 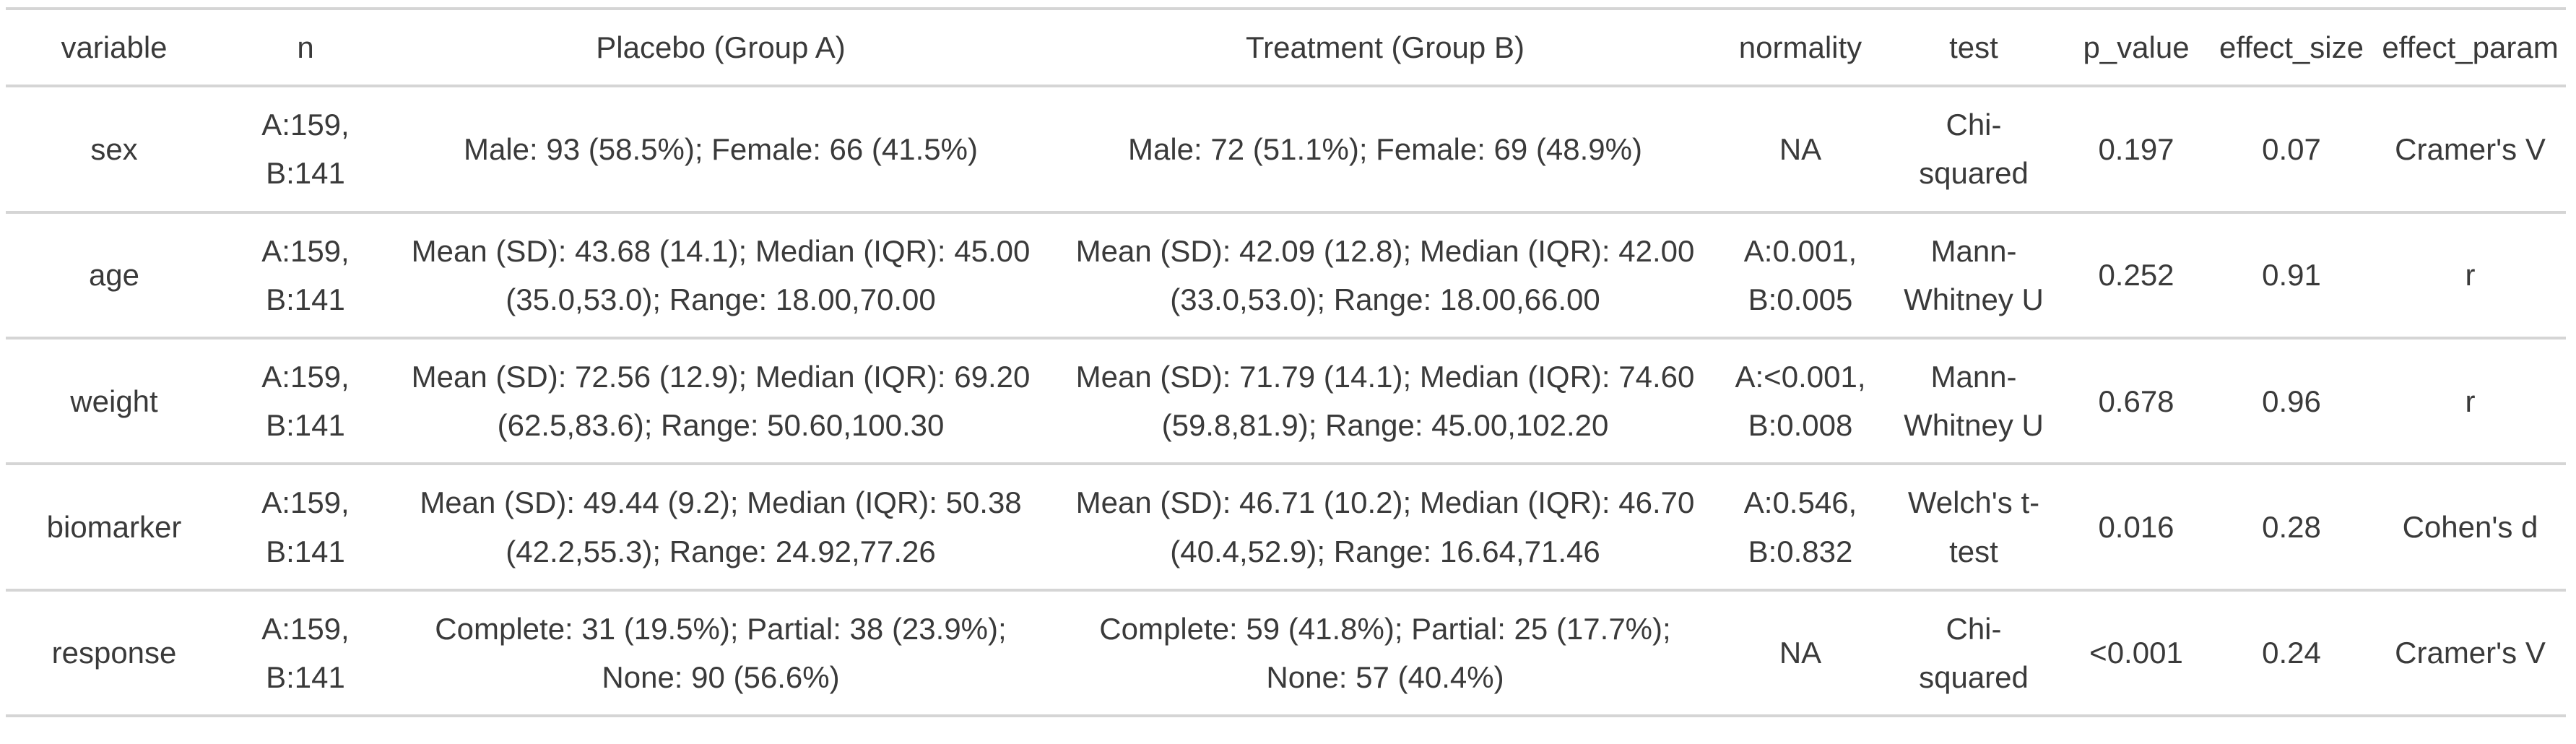 What do you see at coordinates (1385, 47) in the screenshot?
I see `column-header-treatment: Treatment (Group B)` at bounding box center [1385, 47].